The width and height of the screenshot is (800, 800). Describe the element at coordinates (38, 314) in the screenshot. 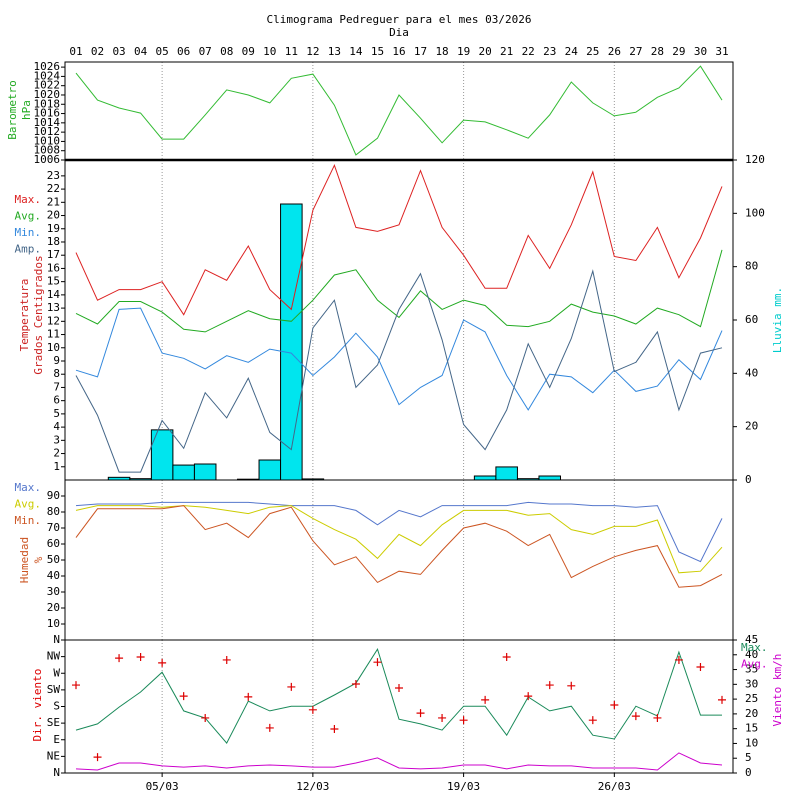

I see `y-axis-title: Grados Centigrados` at that location.